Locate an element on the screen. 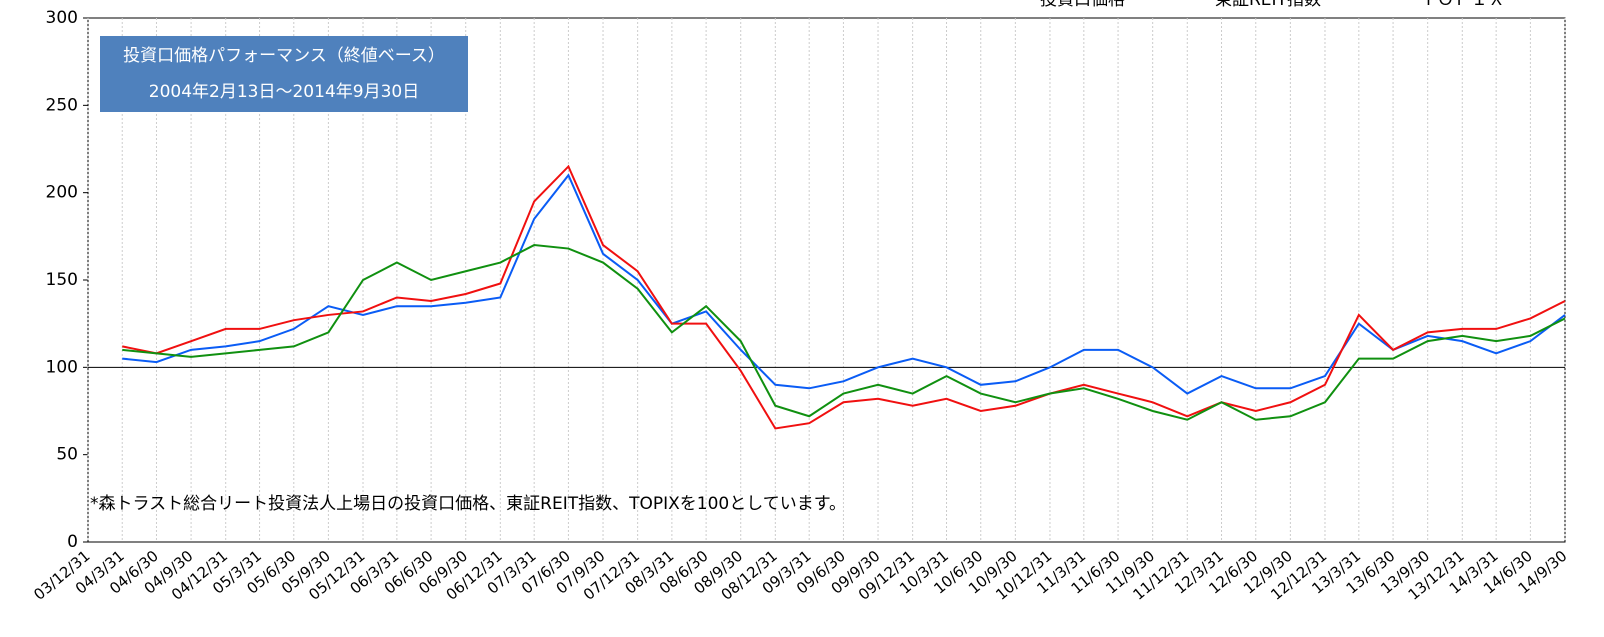 The height and width of the screenshot is (637, 1604). y-tick-label: 50 is located at coordinates (67, 455).